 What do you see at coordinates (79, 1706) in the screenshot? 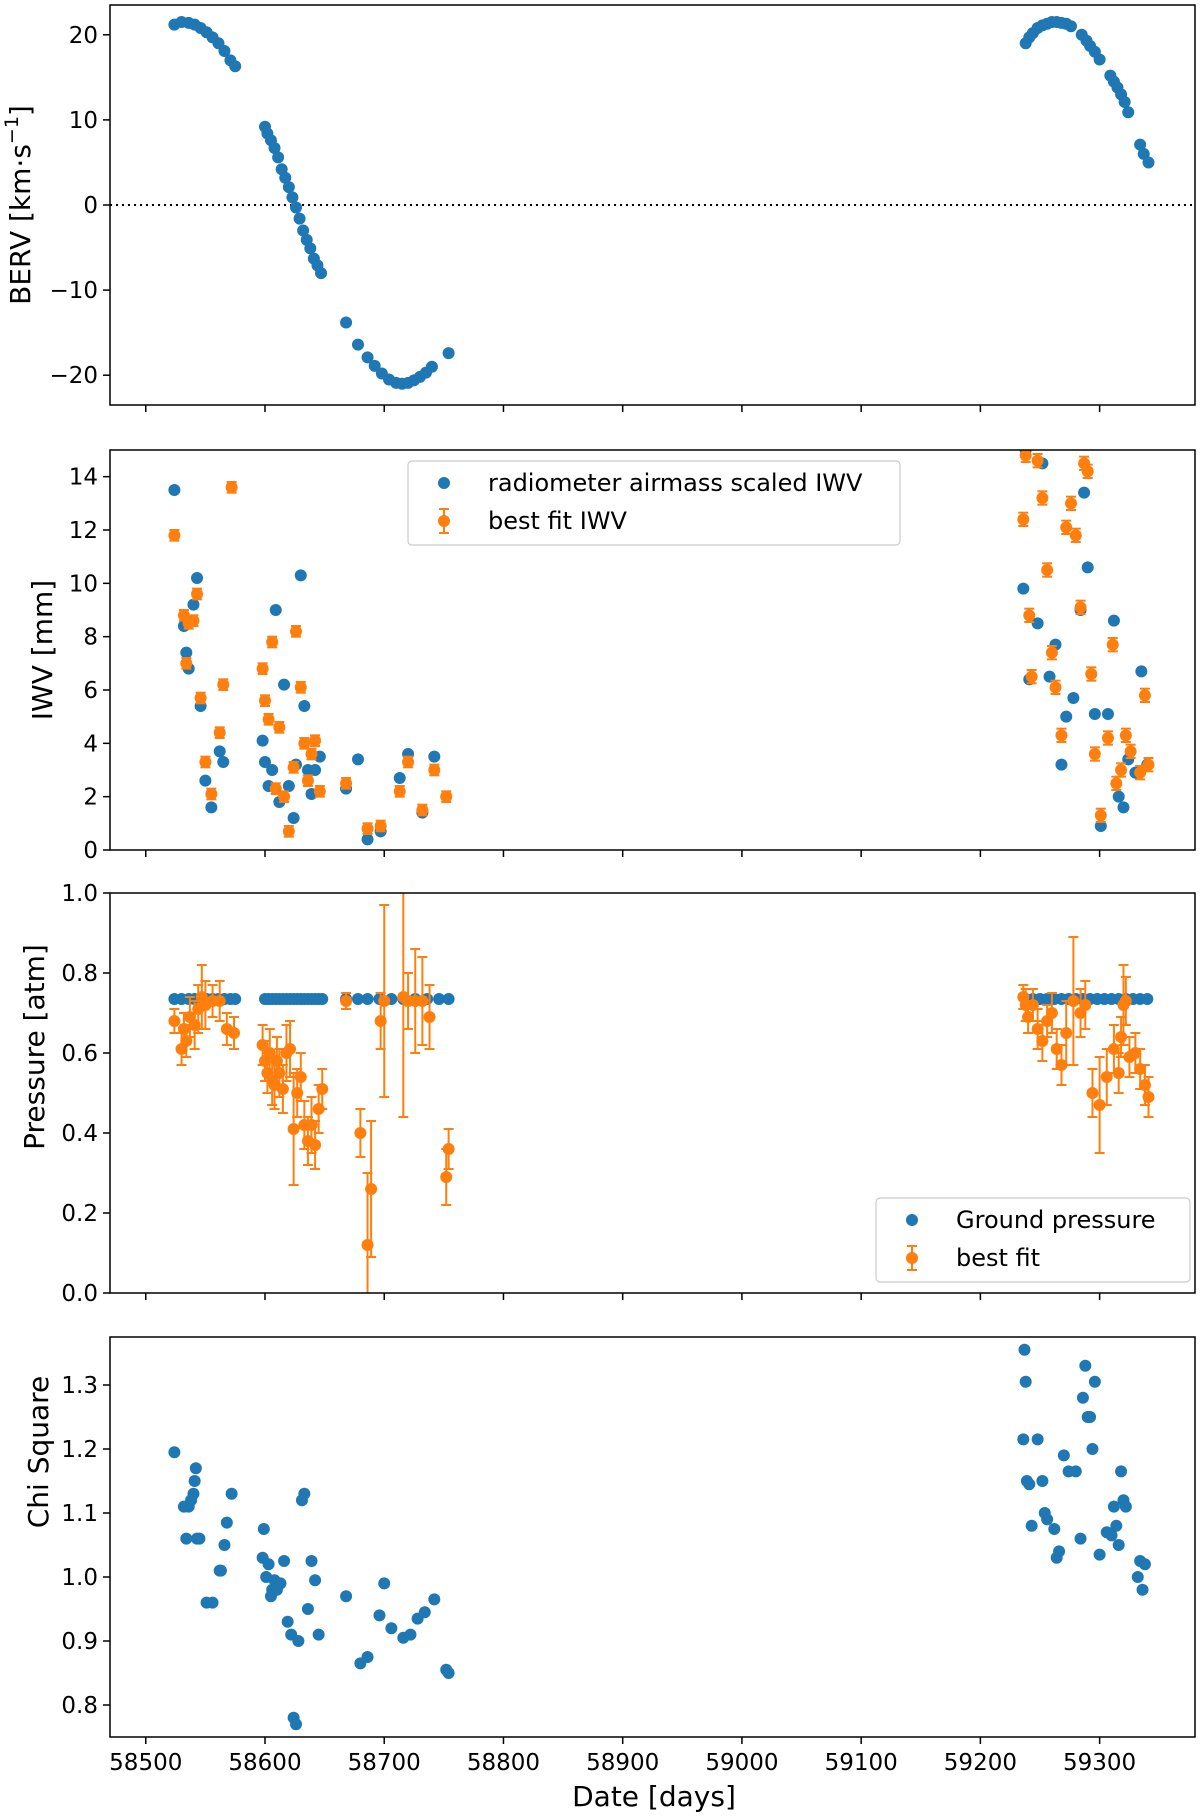
I see `chi-ytick-label: 0.8` at bounding box center [79, 1706].